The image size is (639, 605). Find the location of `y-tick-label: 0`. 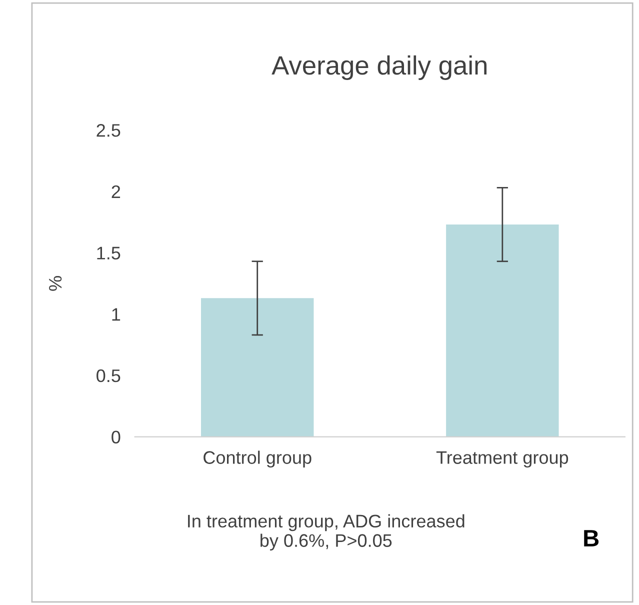

y-tick-label: 0 is located at coordinates (116, 437).